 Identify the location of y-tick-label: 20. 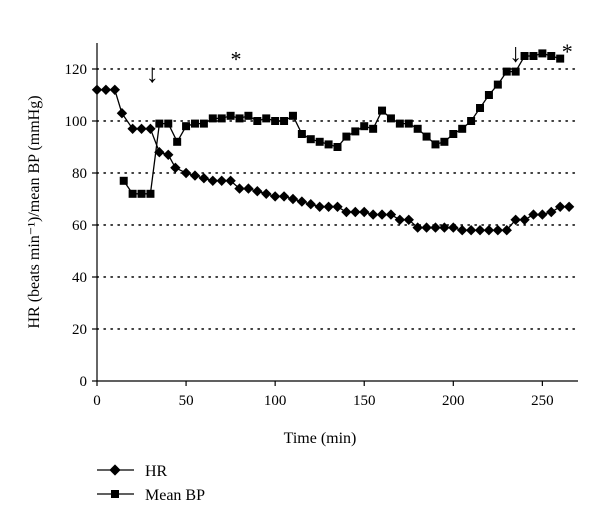
(79, 330).